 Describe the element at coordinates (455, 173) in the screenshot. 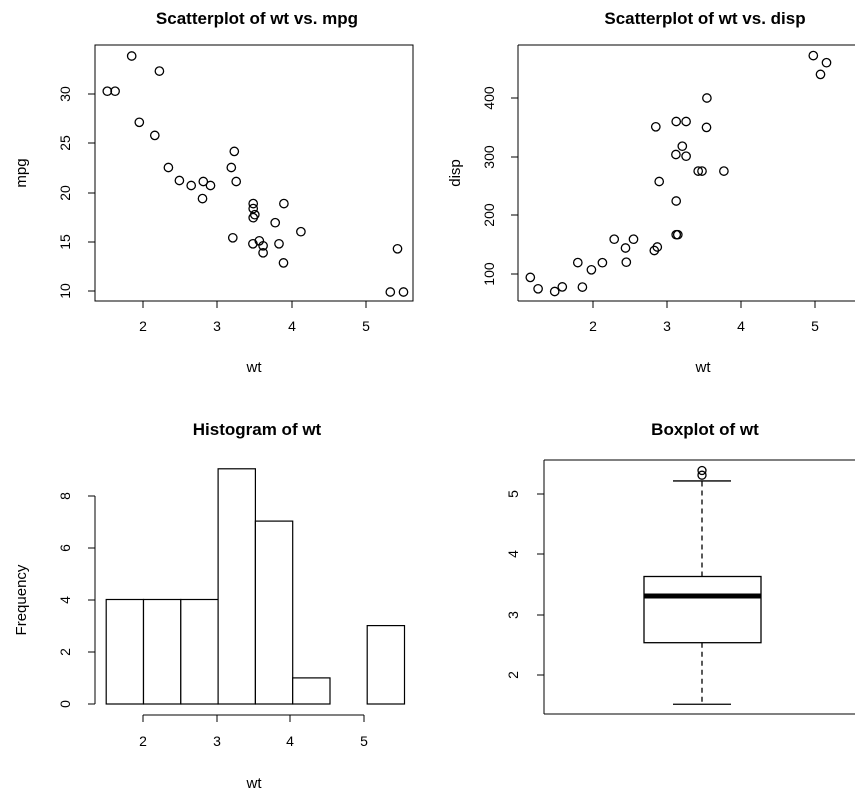

I see `y-axis-label: disp` at that location.